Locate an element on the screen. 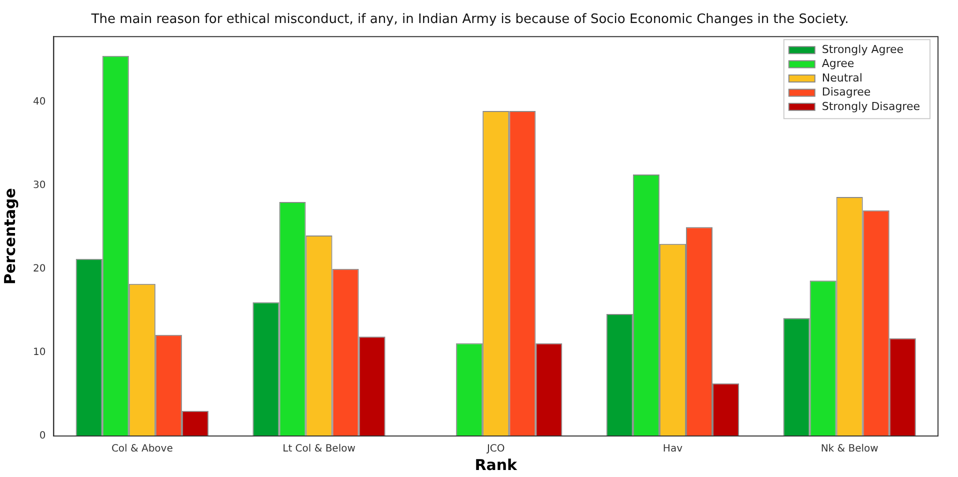 The image size is (958, 477). legend-label: Agree is located at coordinates (838, 63).